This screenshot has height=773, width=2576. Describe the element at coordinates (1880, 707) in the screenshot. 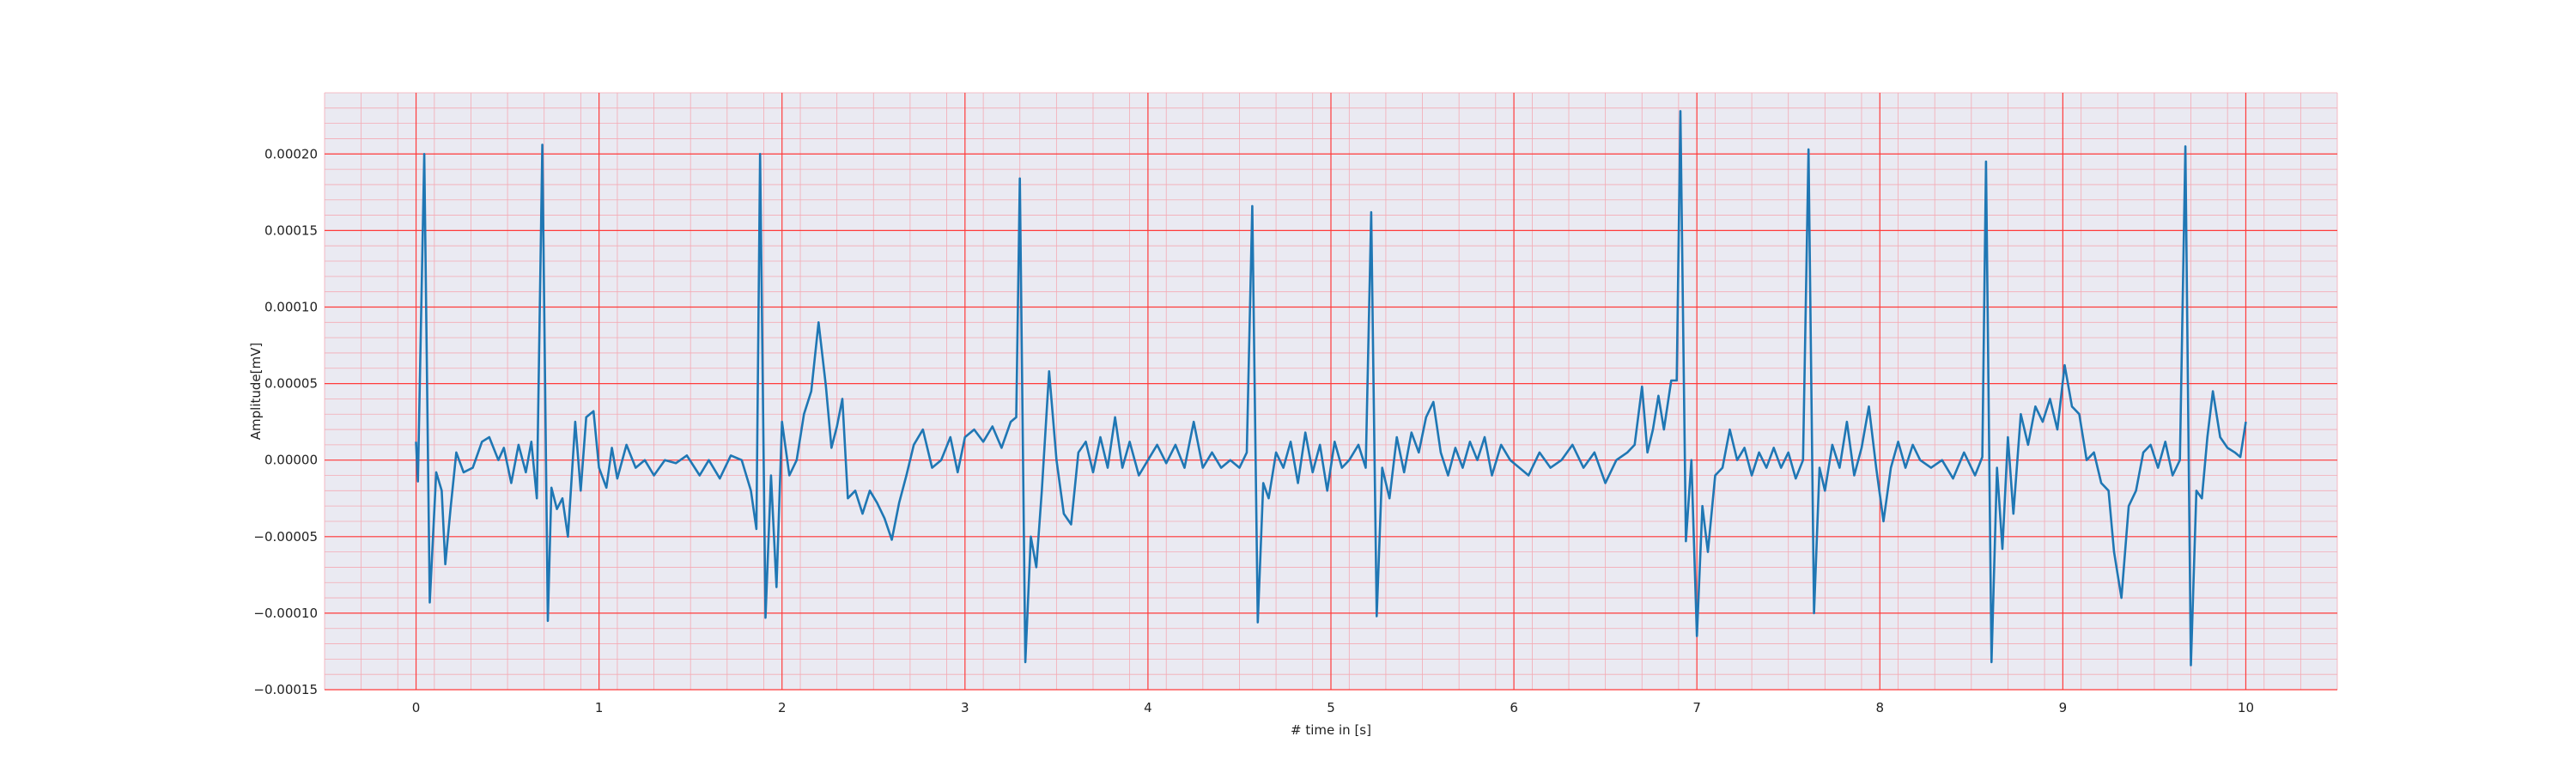

I see `x-tick-label: 8` at that location.